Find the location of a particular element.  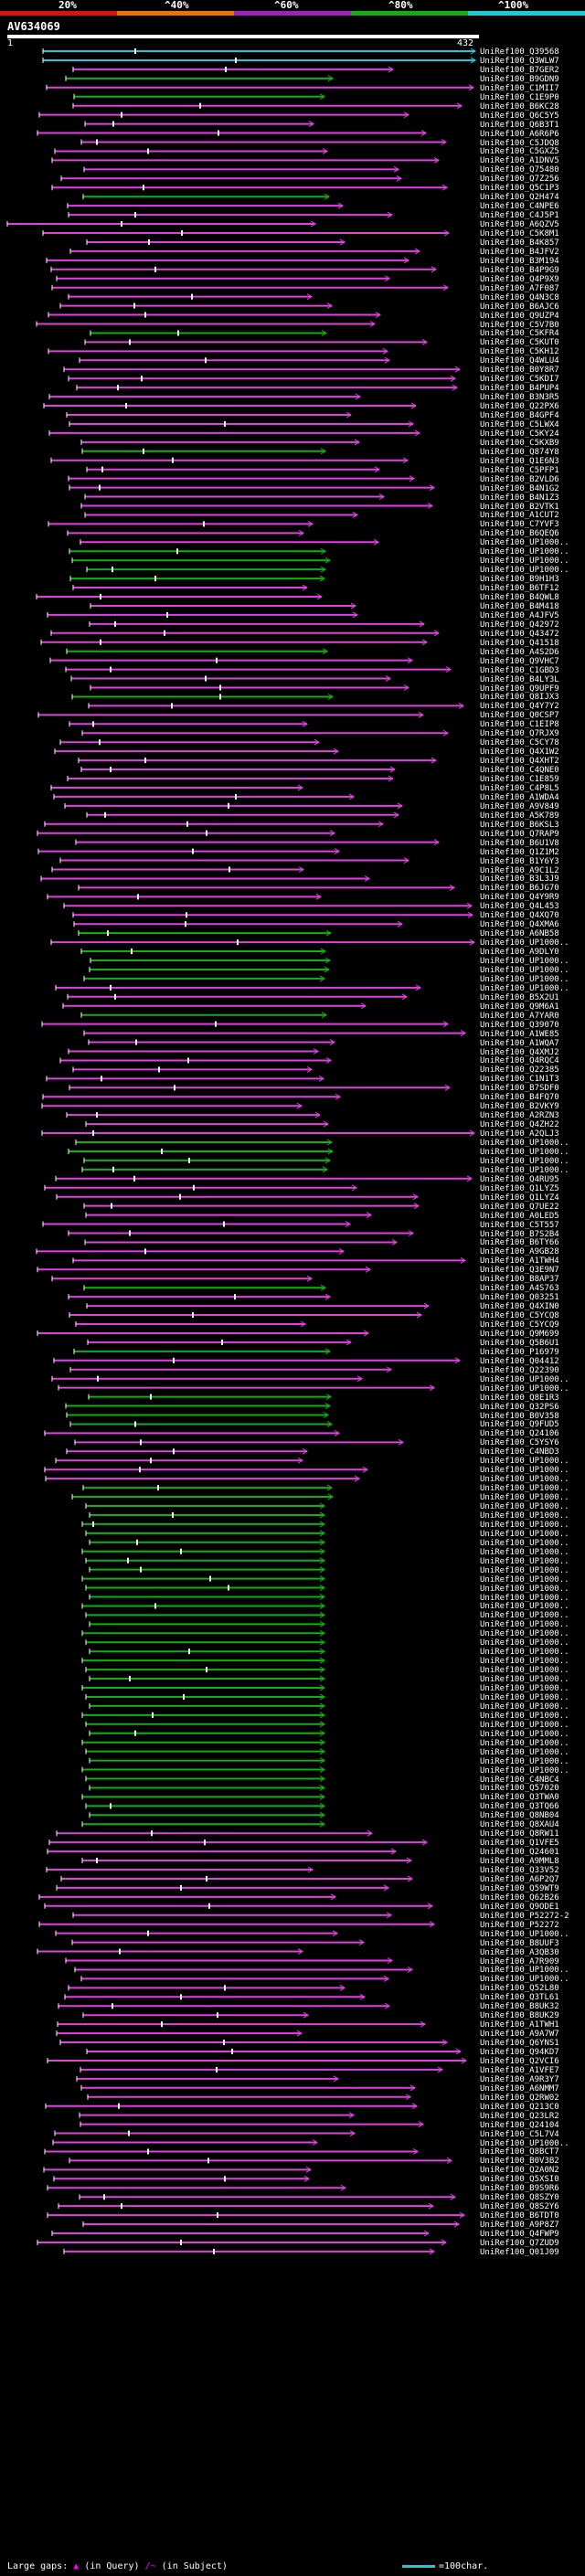

hit-id: UniRef100_A6R6P6 is located at coordinates (519, 134).